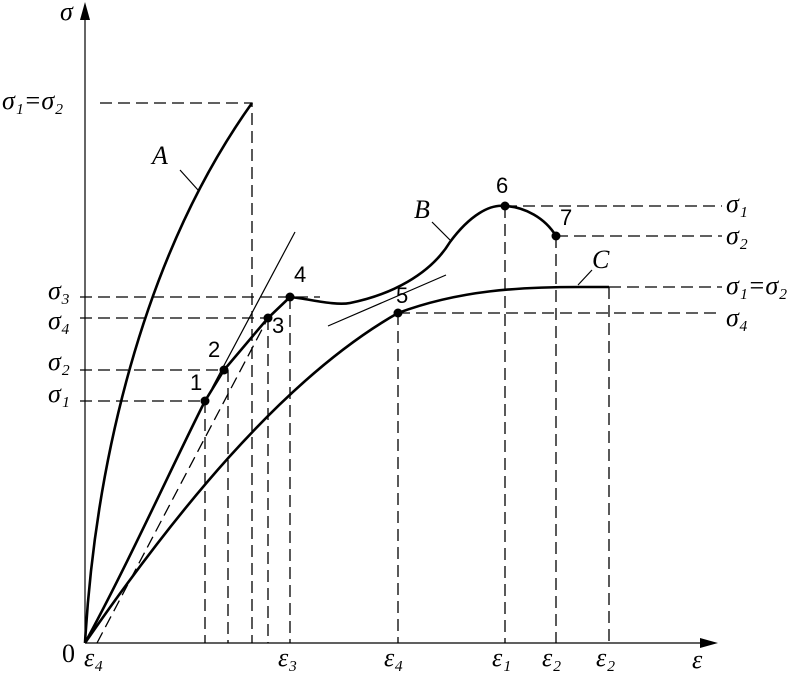 This screenshot has width=804, height=677. Describe the element at coordinates (182, 480) in the screenshot. I see `secant` at that location.